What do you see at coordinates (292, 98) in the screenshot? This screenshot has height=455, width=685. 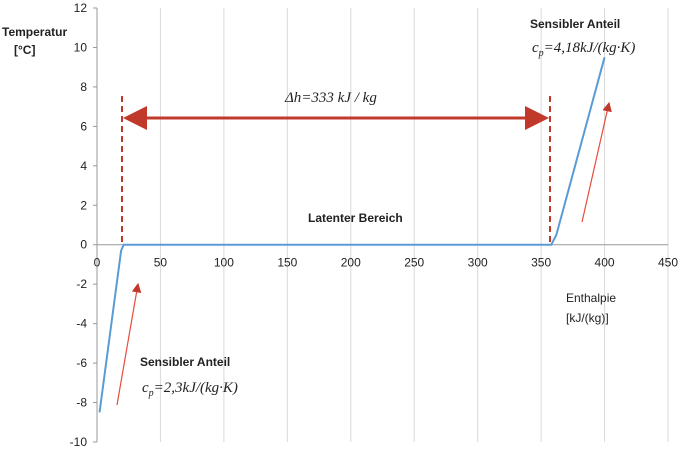 I see `symbol: Δh` at bounding box center [292, 98].